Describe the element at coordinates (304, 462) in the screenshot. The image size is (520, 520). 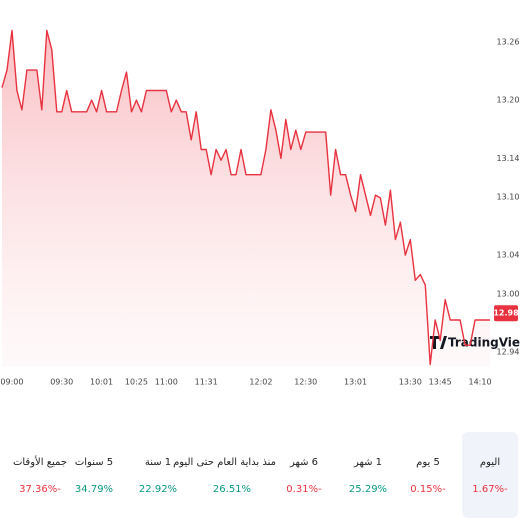
I see `period-label: 6 شهر` at that location.